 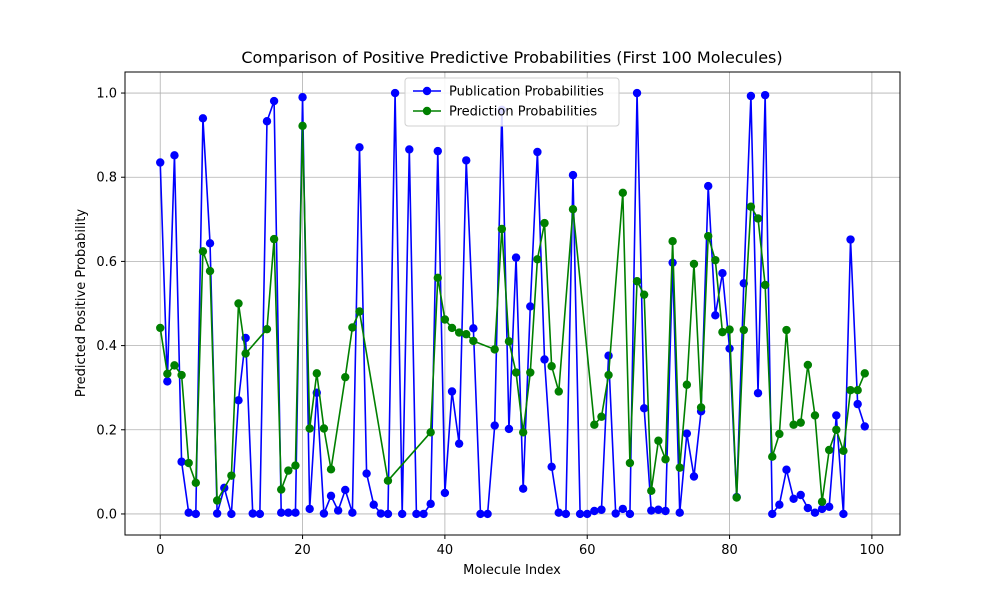 I want to click on x-tick-label: 80, so click(x=729, y=550).